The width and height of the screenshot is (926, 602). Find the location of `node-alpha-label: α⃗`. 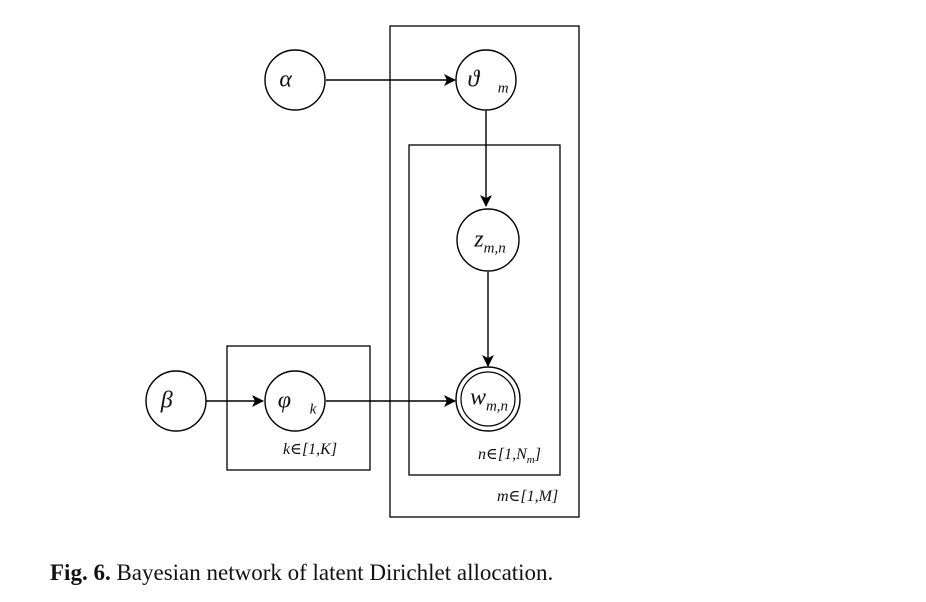

node-alpha-label: α⃗ is located at coordinates (295, 79).